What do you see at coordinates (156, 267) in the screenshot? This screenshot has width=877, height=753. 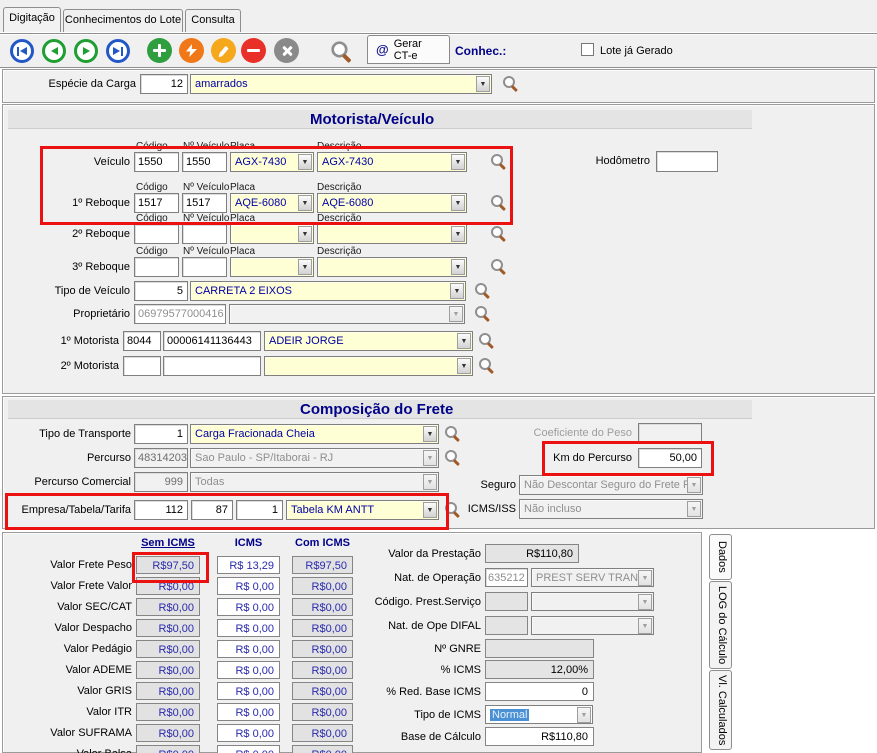 I see `reboque3-codigo-field` at bounding box center [156, 267].